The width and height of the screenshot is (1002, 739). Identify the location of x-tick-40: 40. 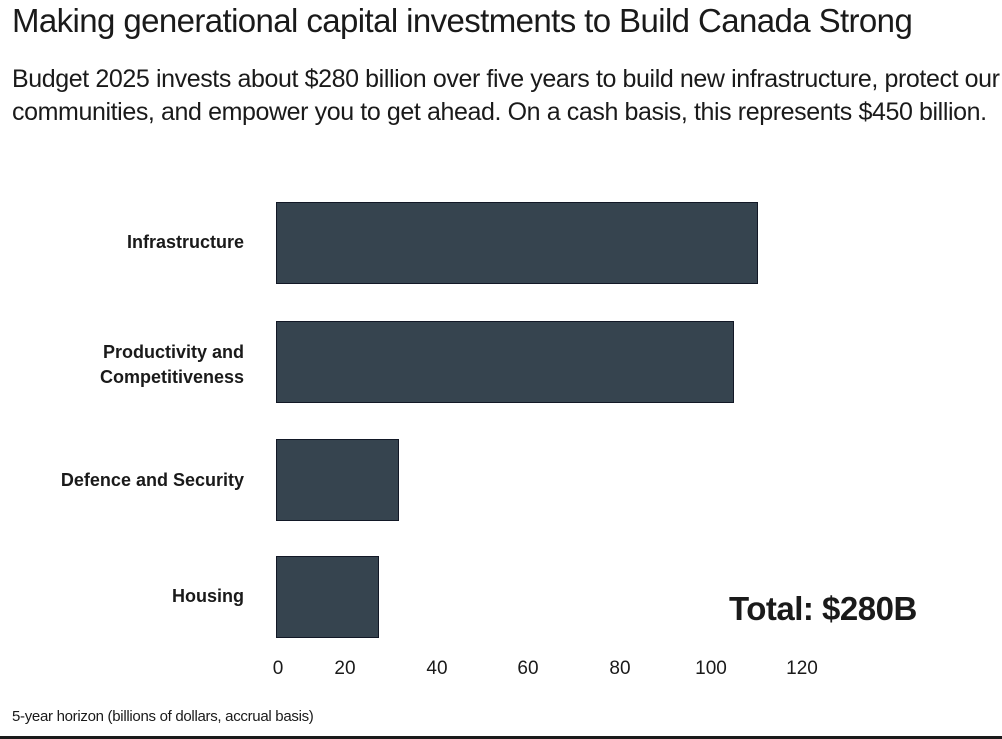
(437, 668).